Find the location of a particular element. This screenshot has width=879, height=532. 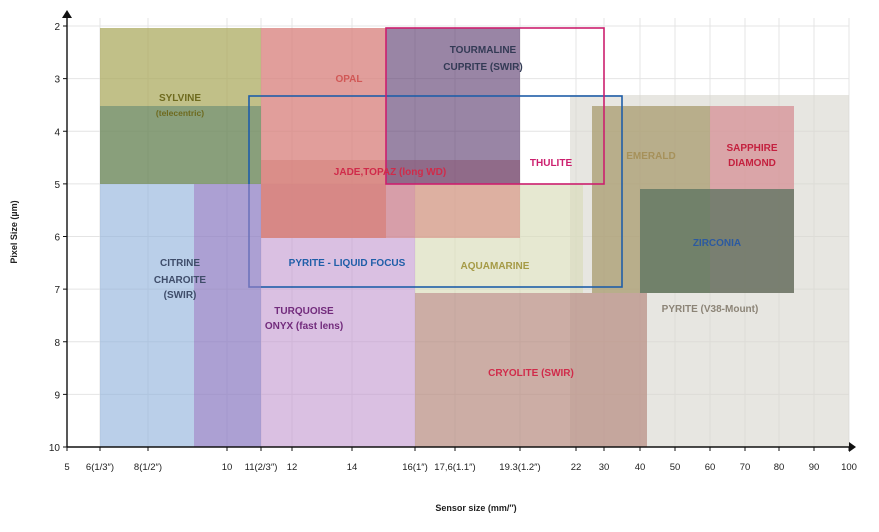

x-tick-label: 11(2/3″) is located at coordinates (261, 467).